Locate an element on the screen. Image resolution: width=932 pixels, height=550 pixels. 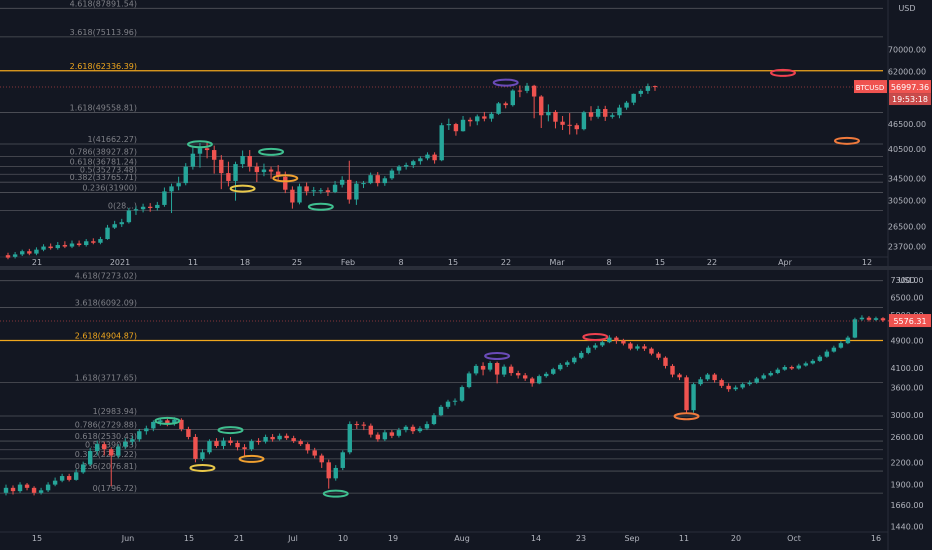
x-tick-label: 23 is located at coordinates (581, 538).